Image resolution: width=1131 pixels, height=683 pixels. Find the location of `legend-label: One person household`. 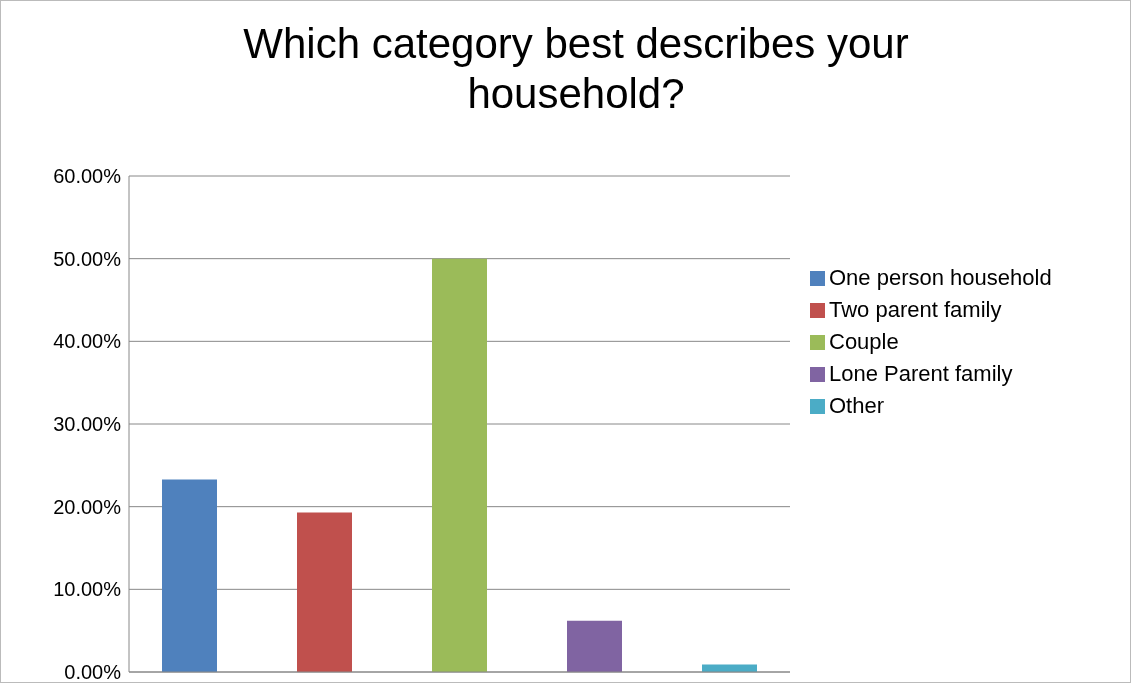

legend-label: One person household is located at coordinates (940, 277).